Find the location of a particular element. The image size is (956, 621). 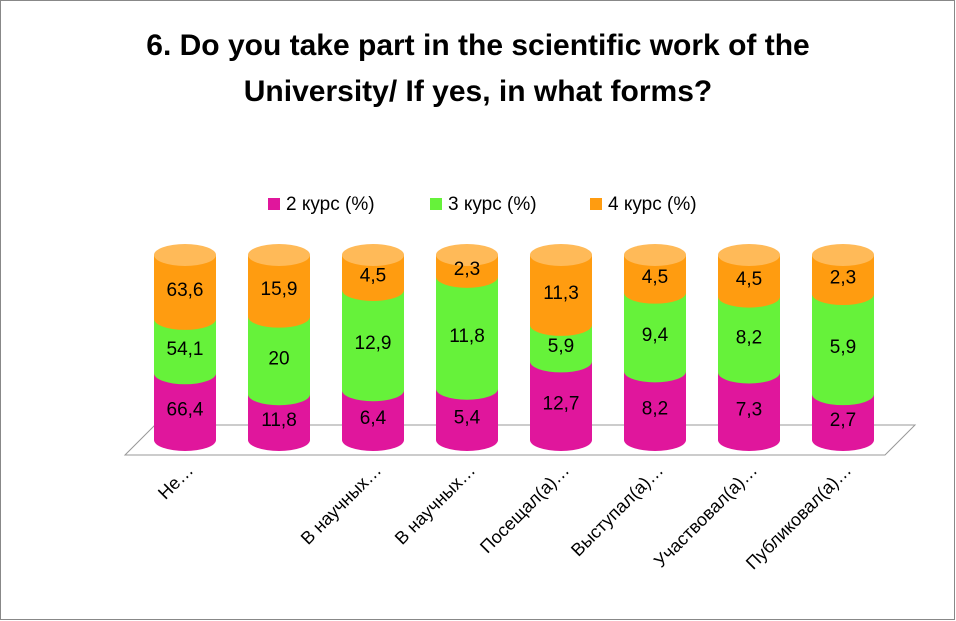

data-label: 63,6 is located at coordinates (185, 290).